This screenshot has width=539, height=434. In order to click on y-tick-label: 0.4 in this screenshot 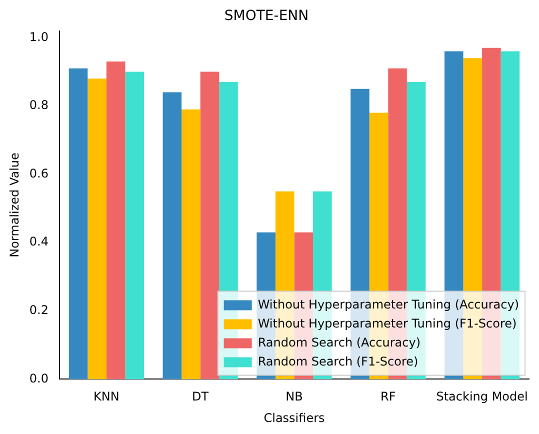, I will do `click(38, 241)`.